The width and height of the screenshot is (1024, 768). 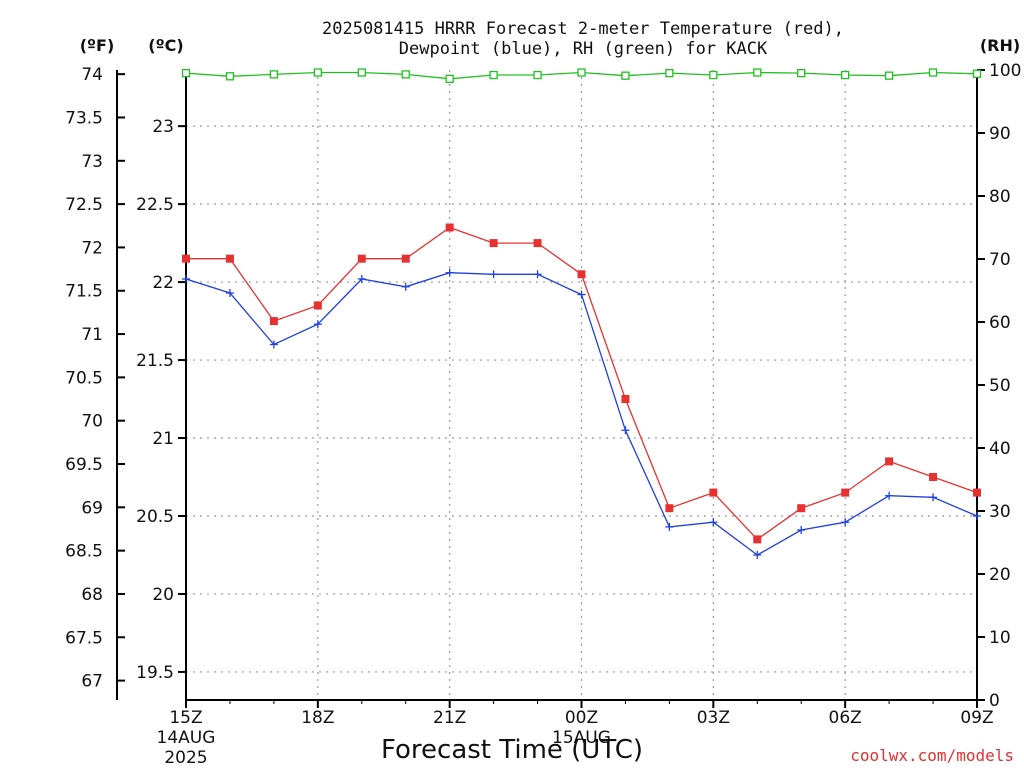 I want to click on fahrenheit-tick-label: 72.5, so click(x=84, y=205).